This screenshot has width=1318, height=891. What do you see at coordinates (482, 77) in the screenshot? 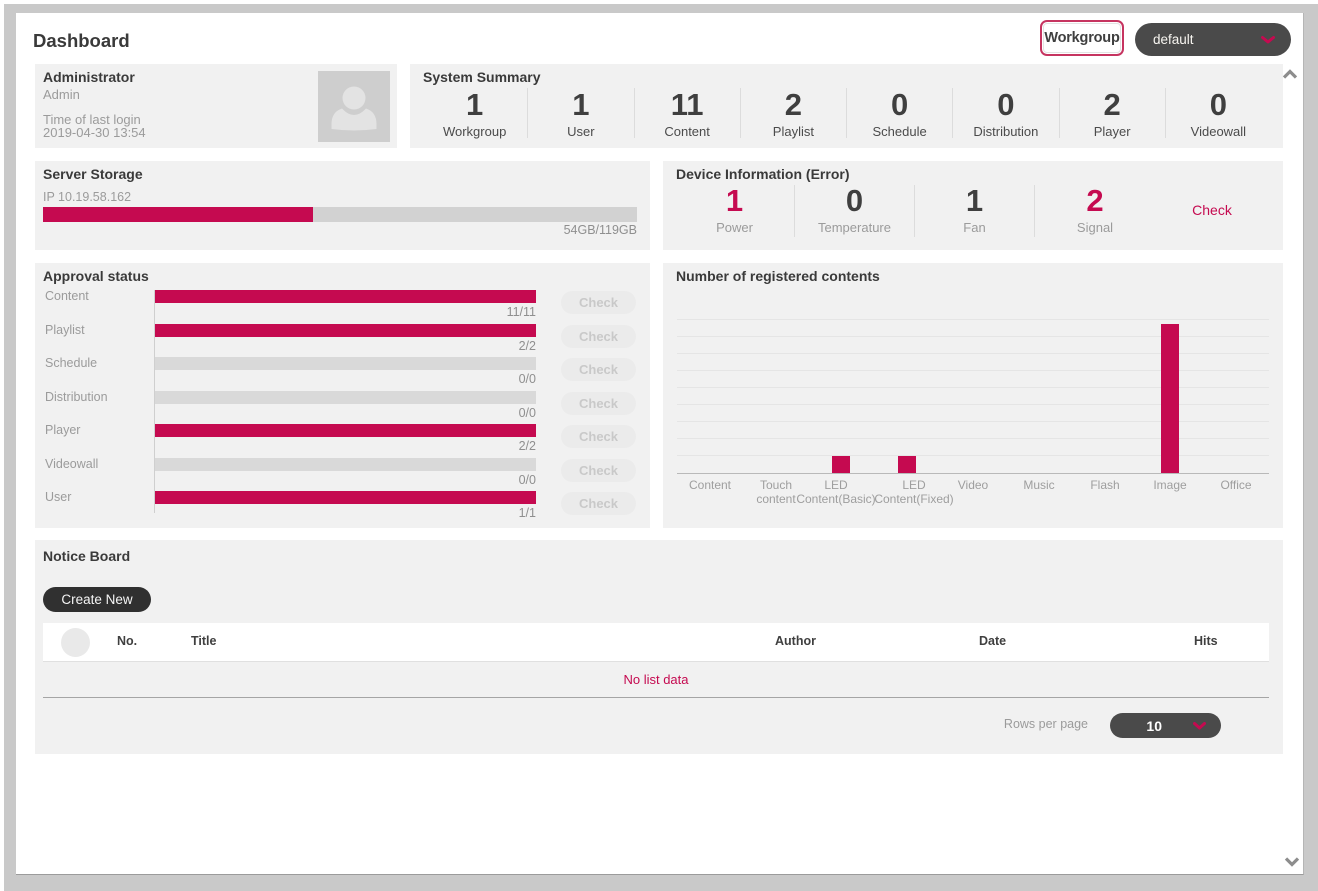
I see `system-summary-title: System Summary` at bounding box center [482, 77].